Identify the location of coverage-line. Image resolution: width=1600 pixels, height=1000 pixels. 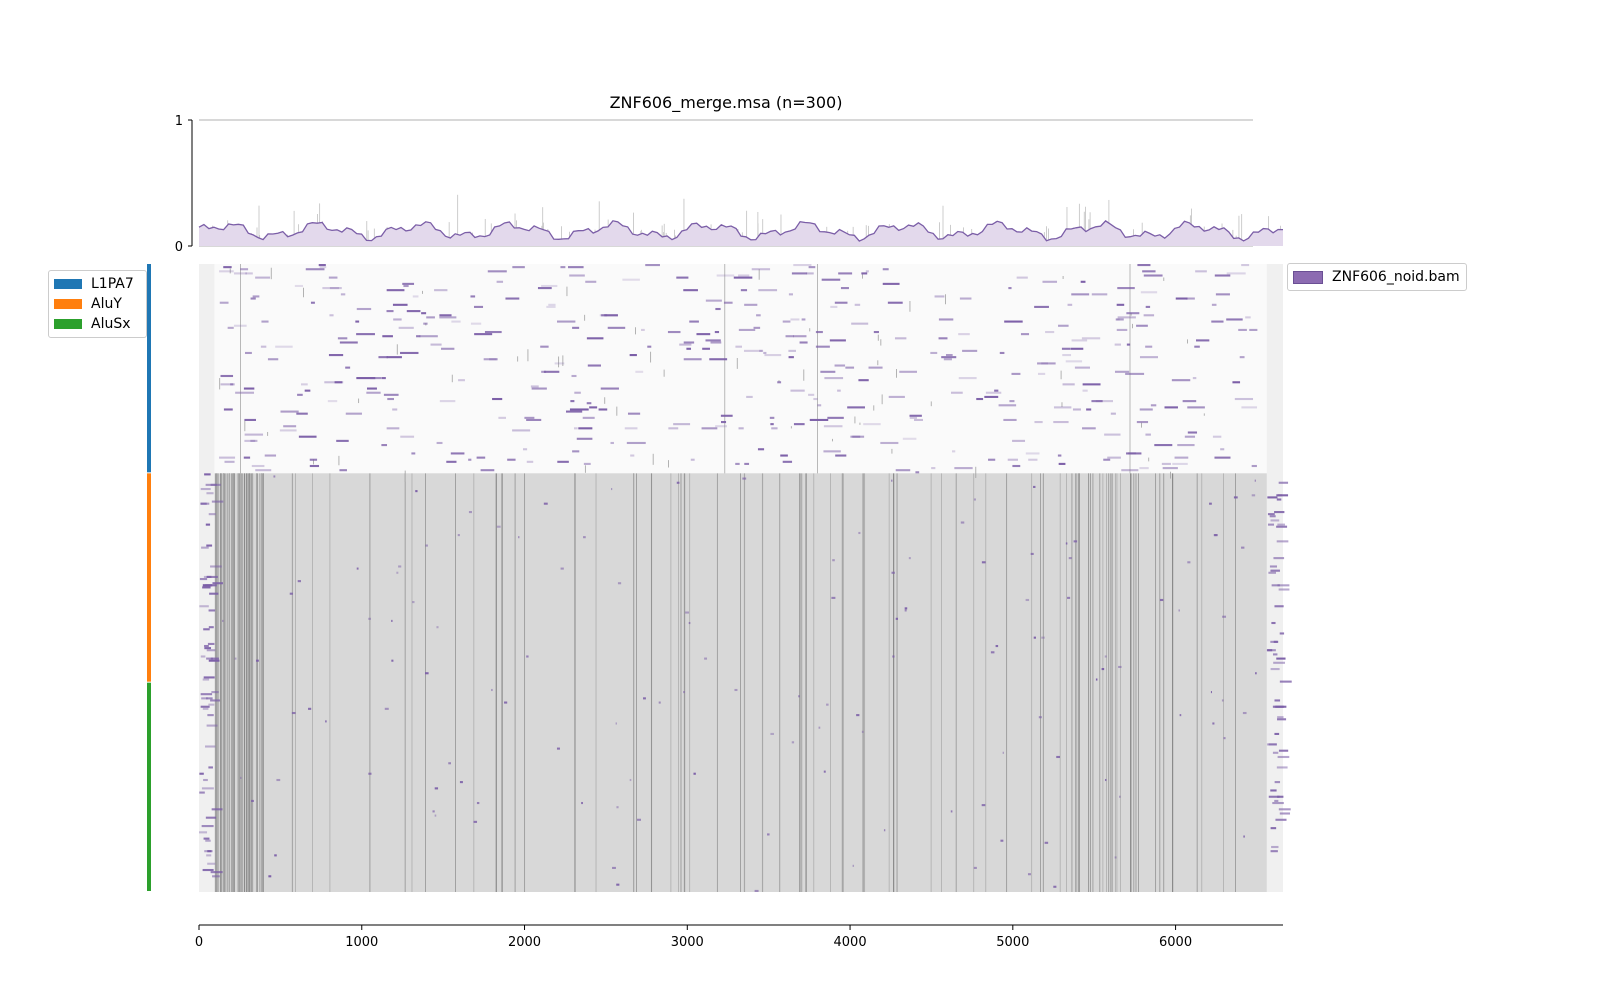
(741, 231).